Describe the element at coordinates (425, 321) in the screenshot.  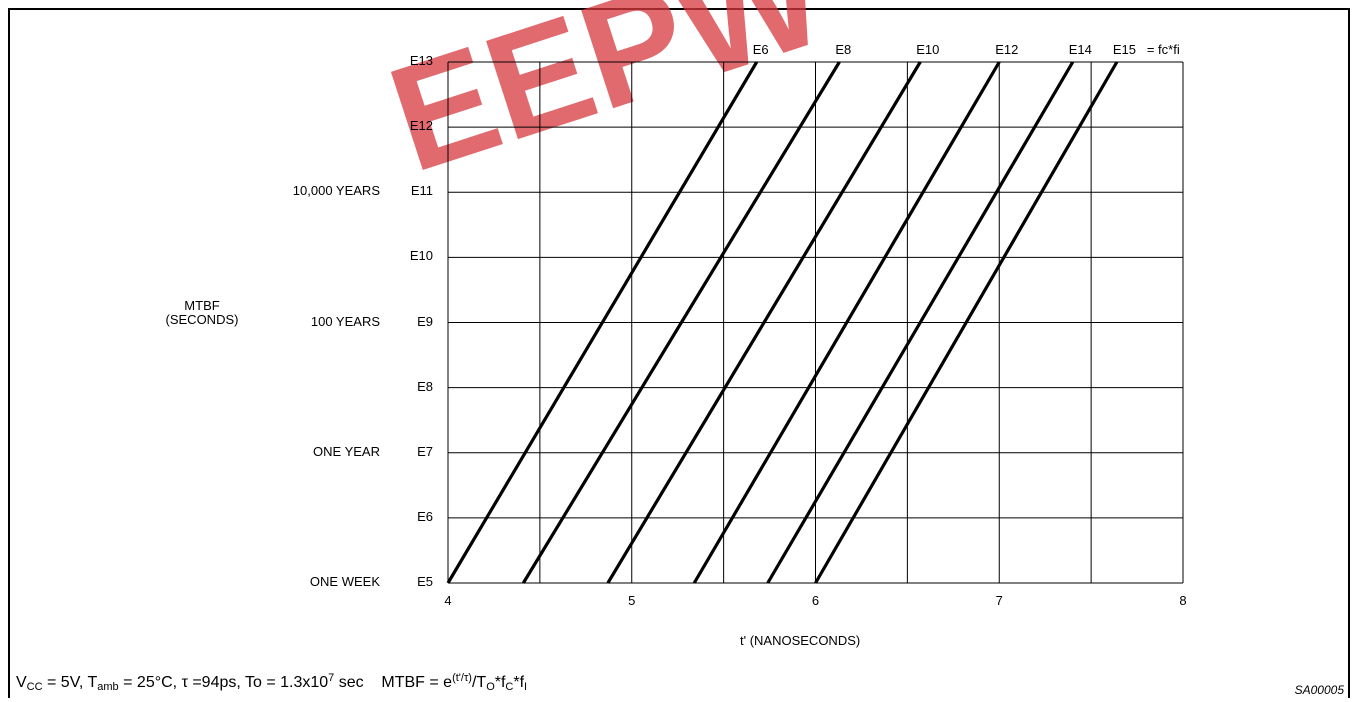
I see `y-tick-label: E9` at that location.